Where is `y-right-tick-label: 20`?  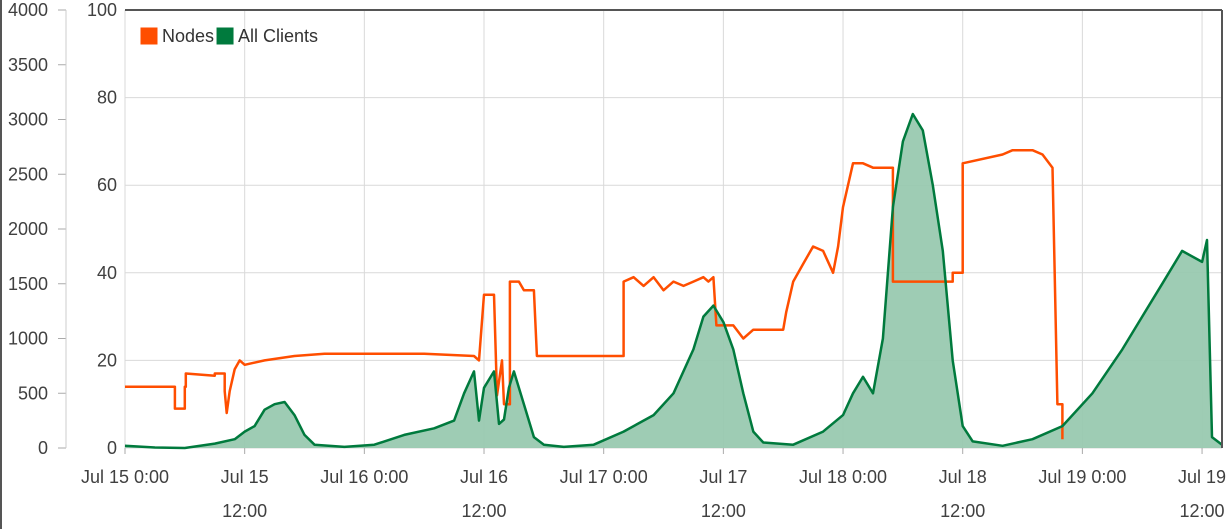
y-right-tick-label: 20 is located at coordinates (107, 360).